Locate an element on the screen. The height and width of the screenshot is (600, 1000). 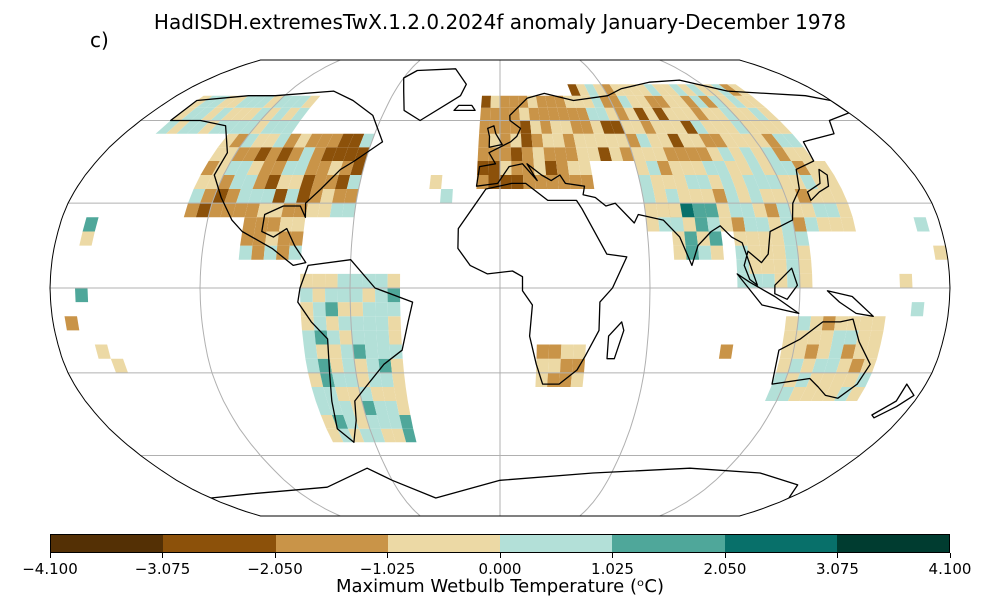
colorbar-tick-label: −1.025 is located at coordinates (387, 569).